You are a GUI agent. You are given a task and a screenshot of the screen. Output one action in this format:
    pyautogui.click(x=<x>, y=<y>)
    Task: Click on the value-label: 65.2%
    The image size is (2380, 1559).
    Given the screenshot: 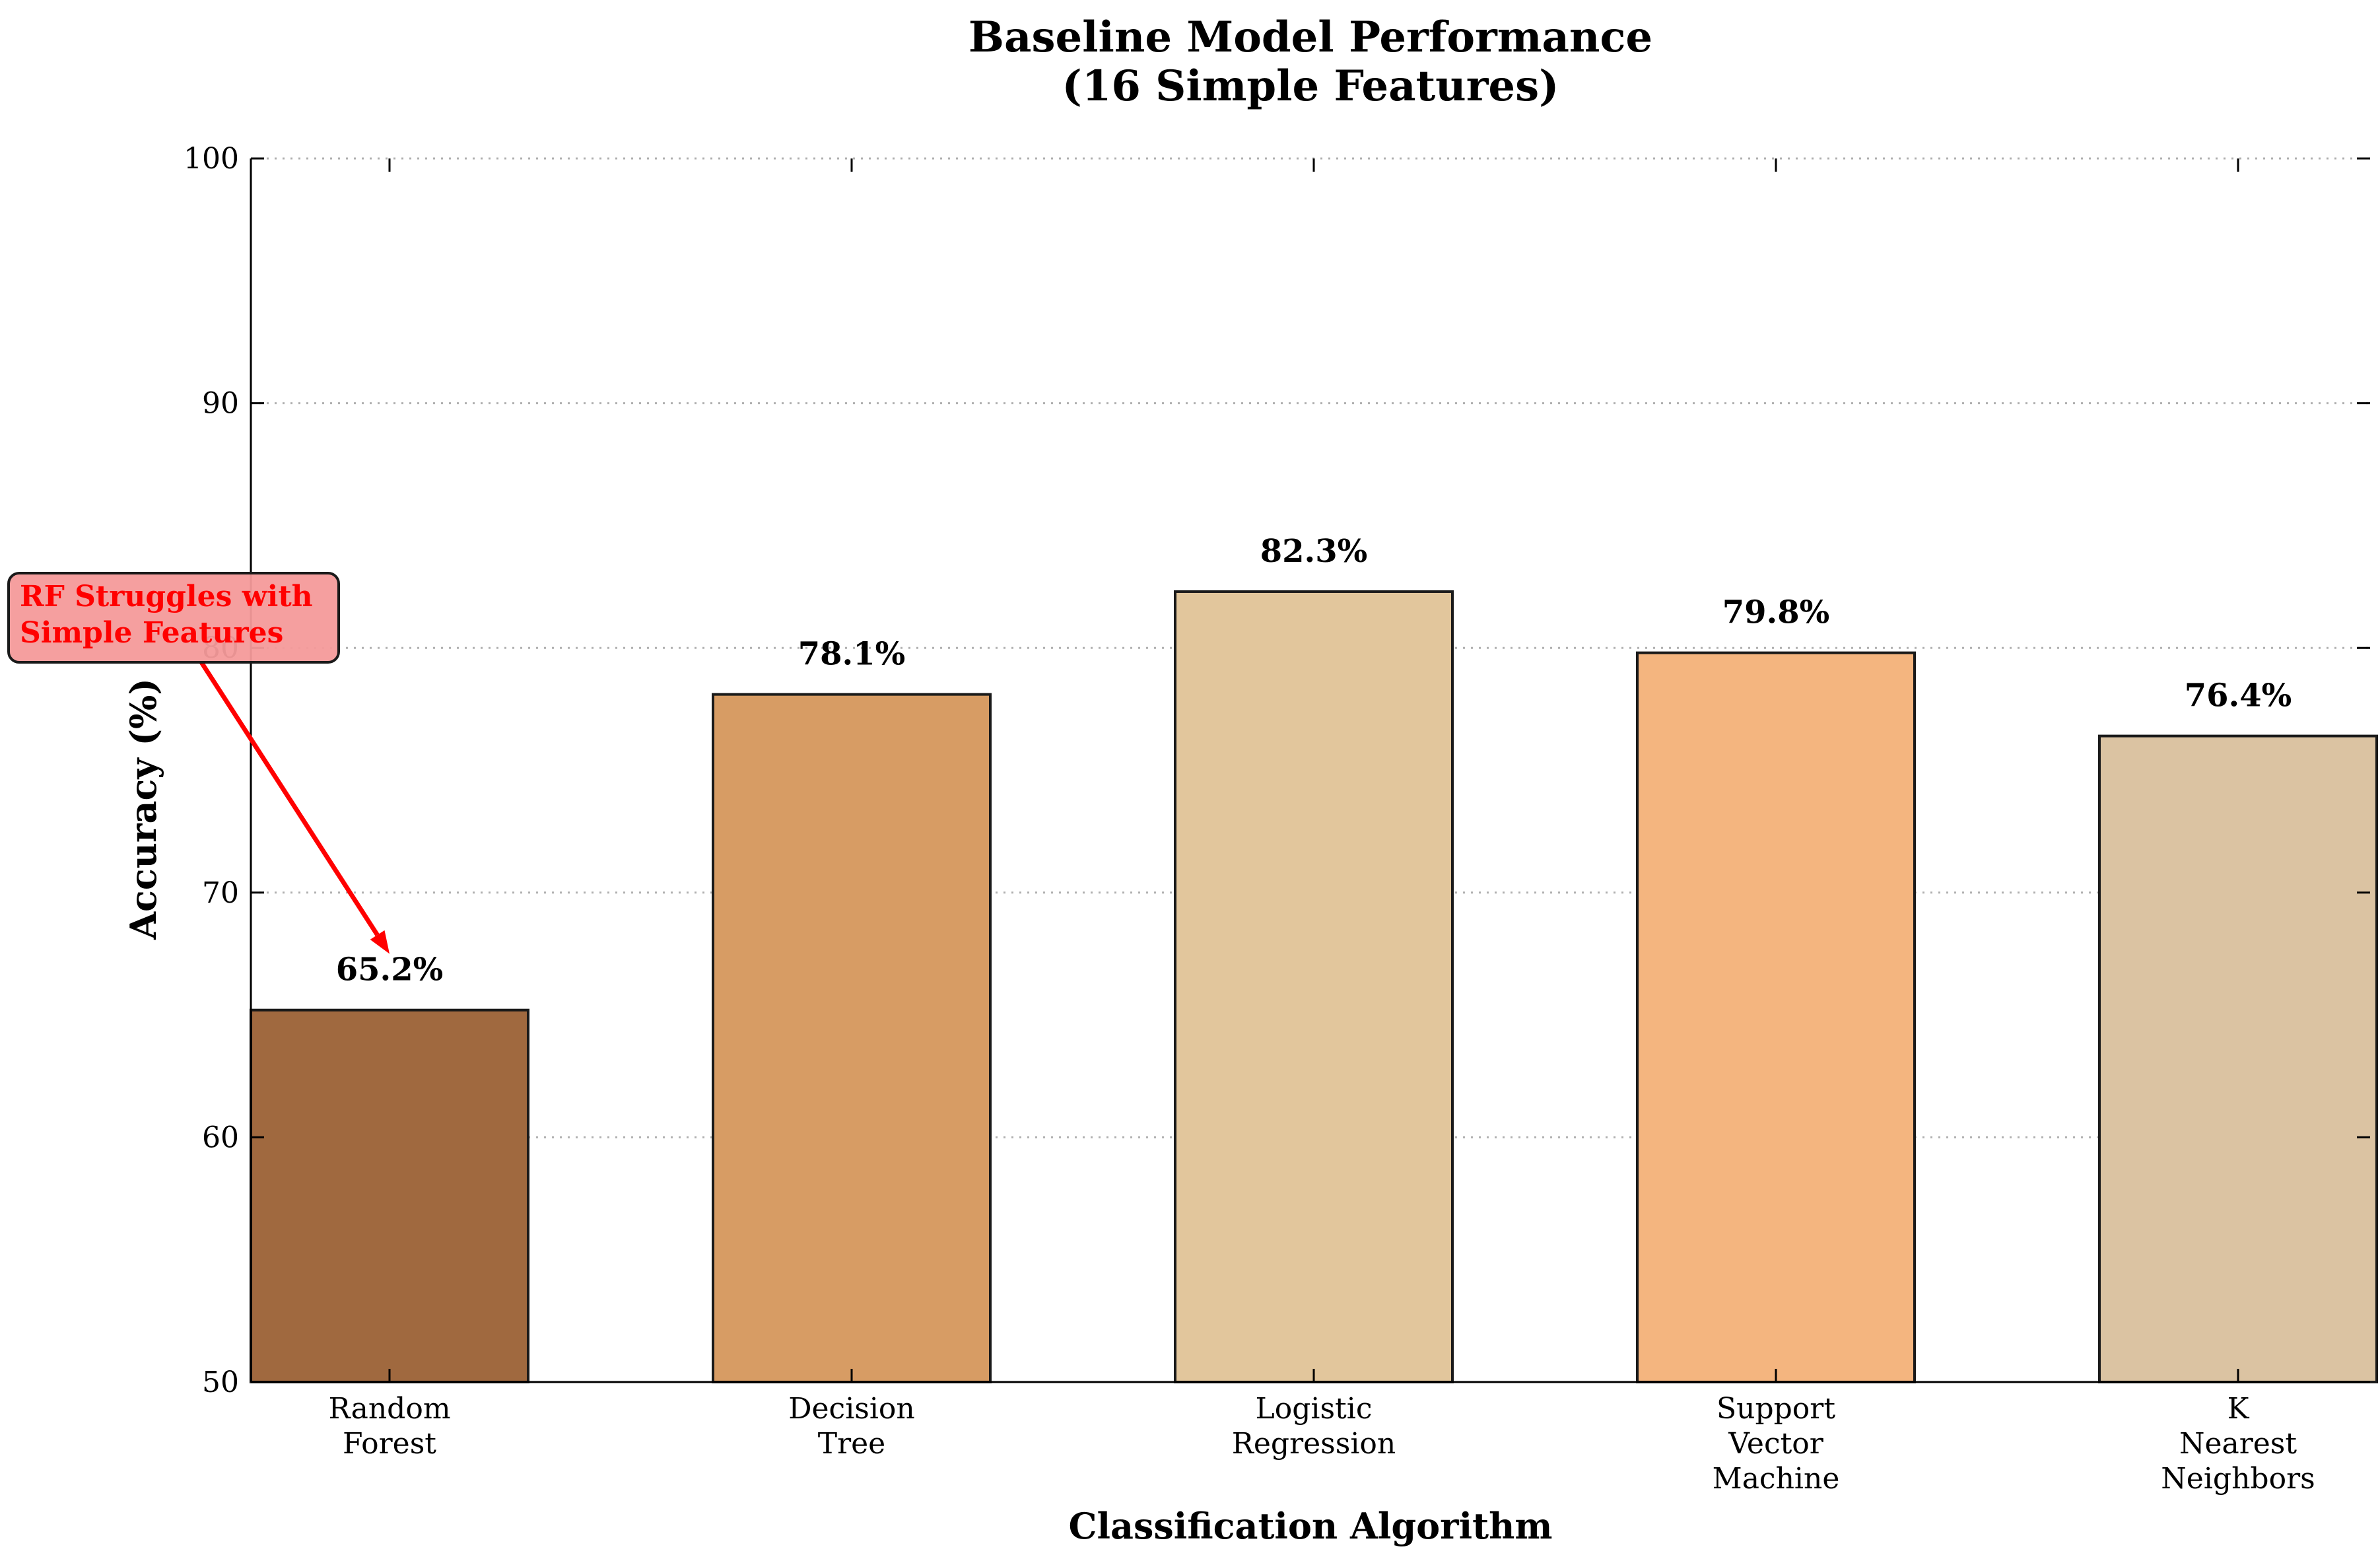 What is the action you would take?
    pyautogui.click(x=390, y=970)
    